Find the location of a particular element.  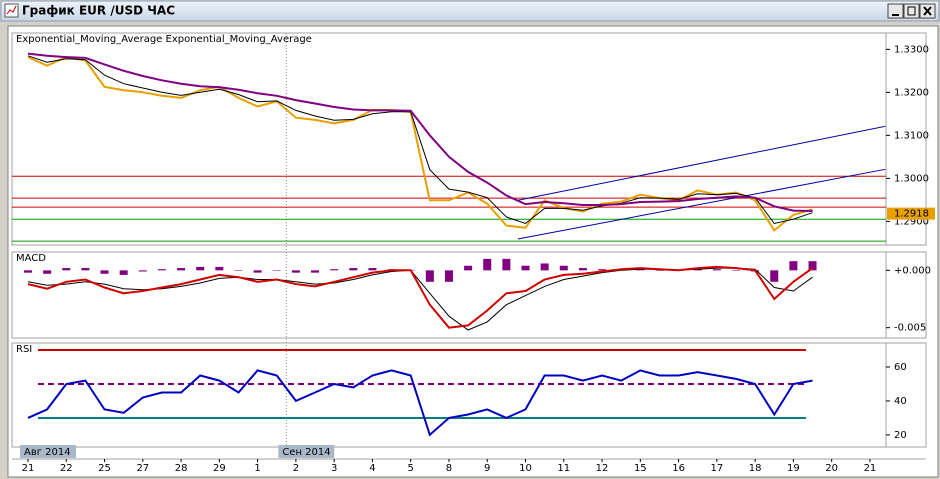

window-icon-glyph is located at coordinates (11, 10).